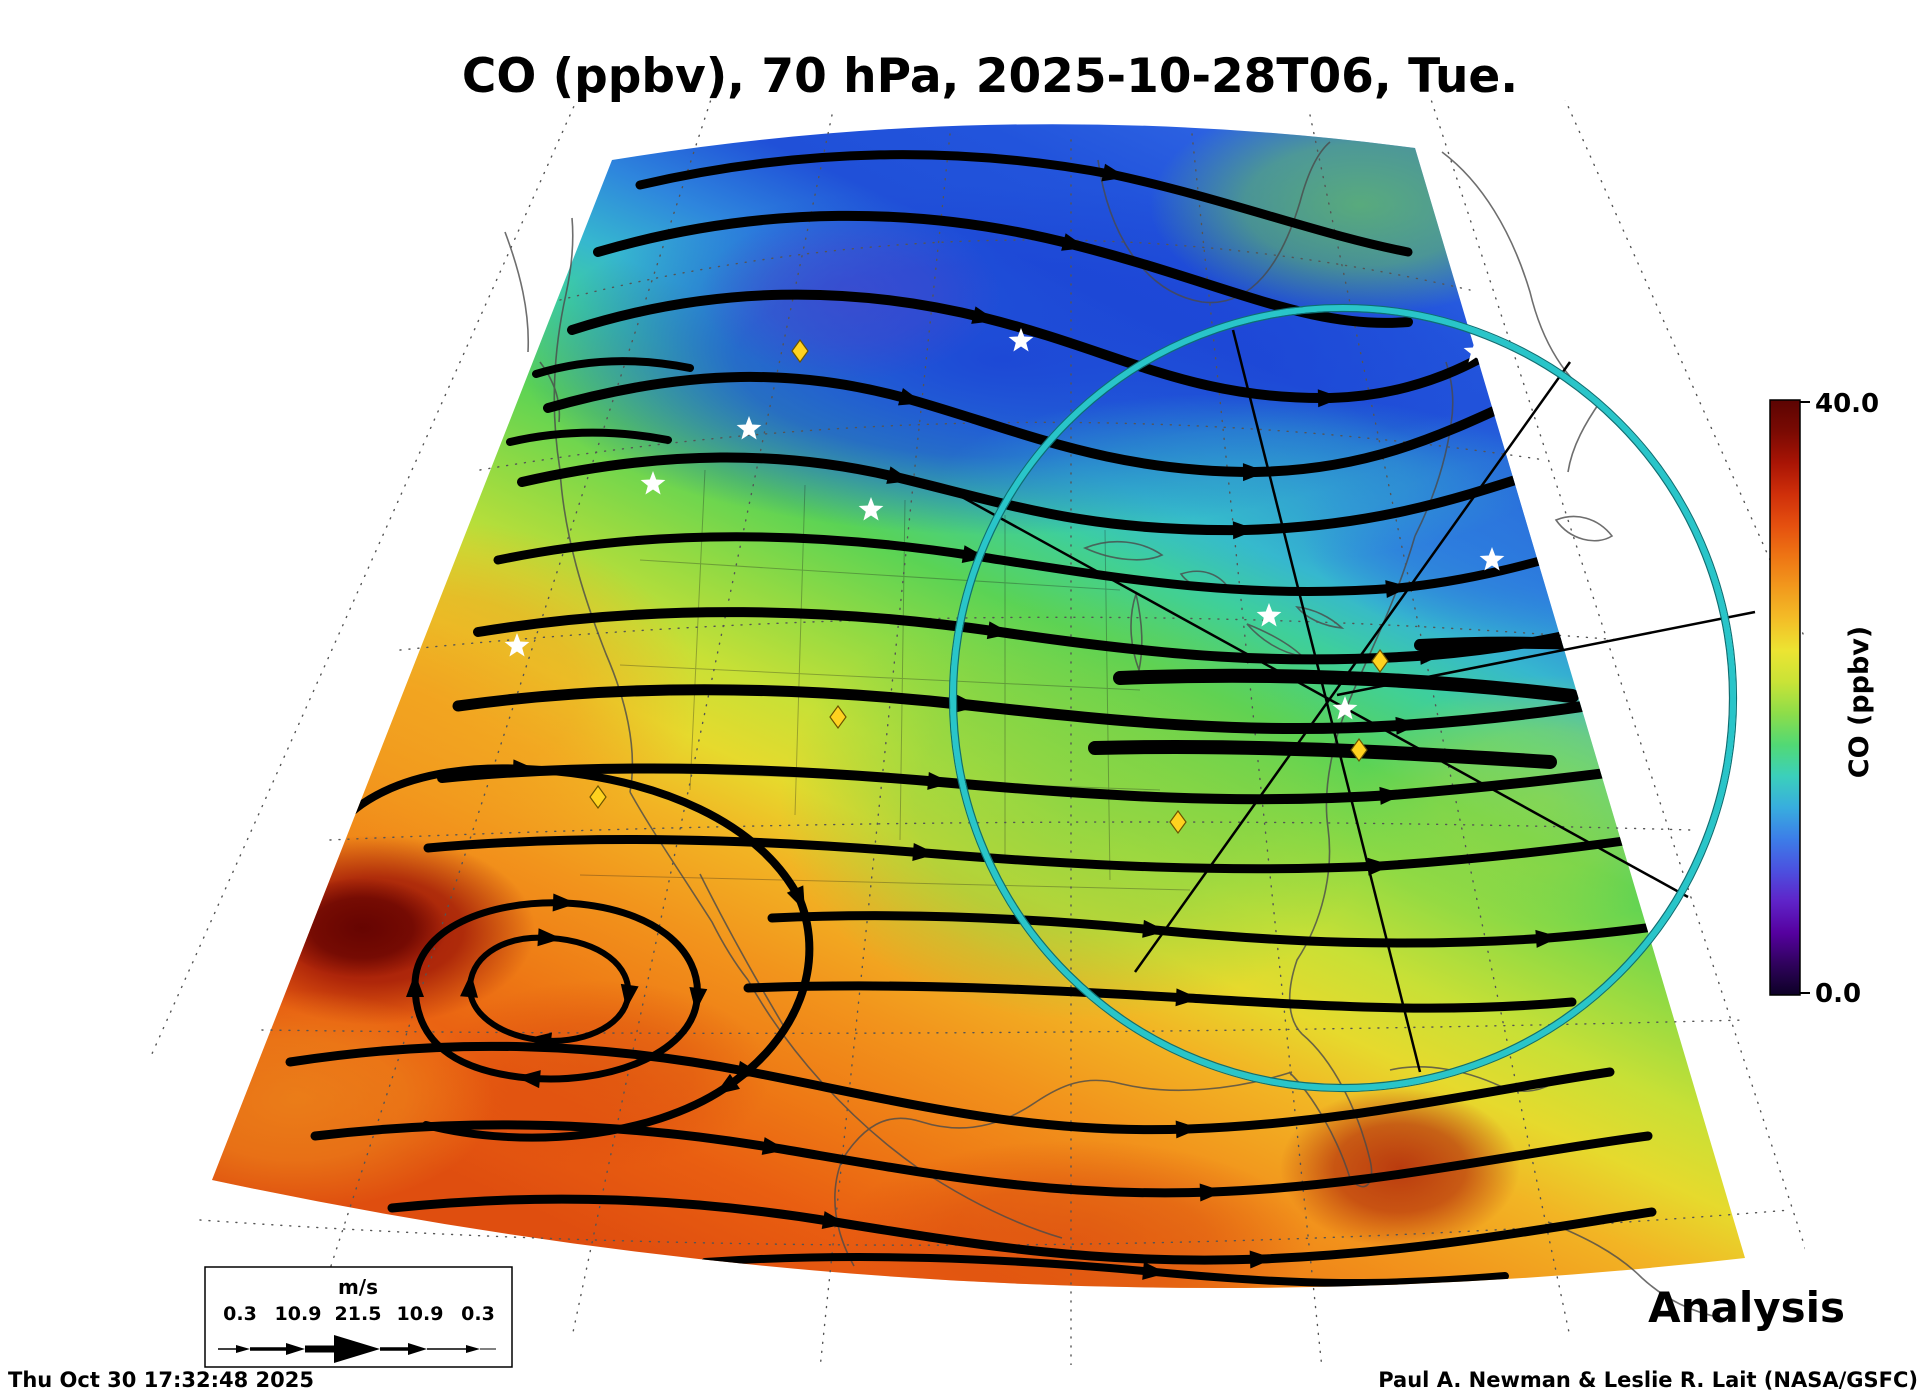 This screenshot has width=1926, height=1394. What do you see at coordinates (1859, 702) in the screenshot?
I see `colorbar-axis-label: CO (ppbv)` at bounding box center [1859, 702].